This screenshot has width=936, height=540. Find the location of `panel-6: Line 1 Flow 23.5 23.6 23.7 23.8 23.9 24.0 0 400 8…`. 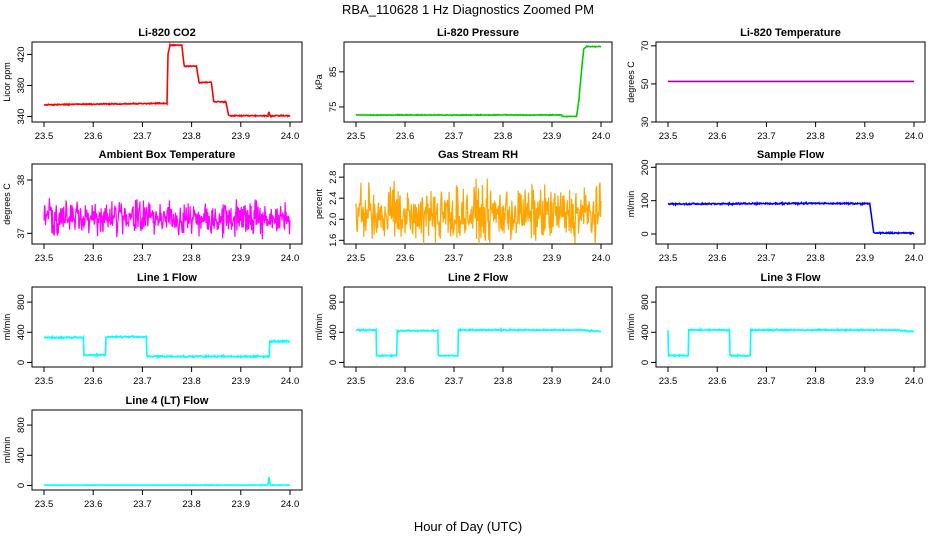

panel-6: Line 1 Flow 23.5 23.6 23.7 23.8 23.9 24.0 0 400 8… is located at coordinates (152, 329).